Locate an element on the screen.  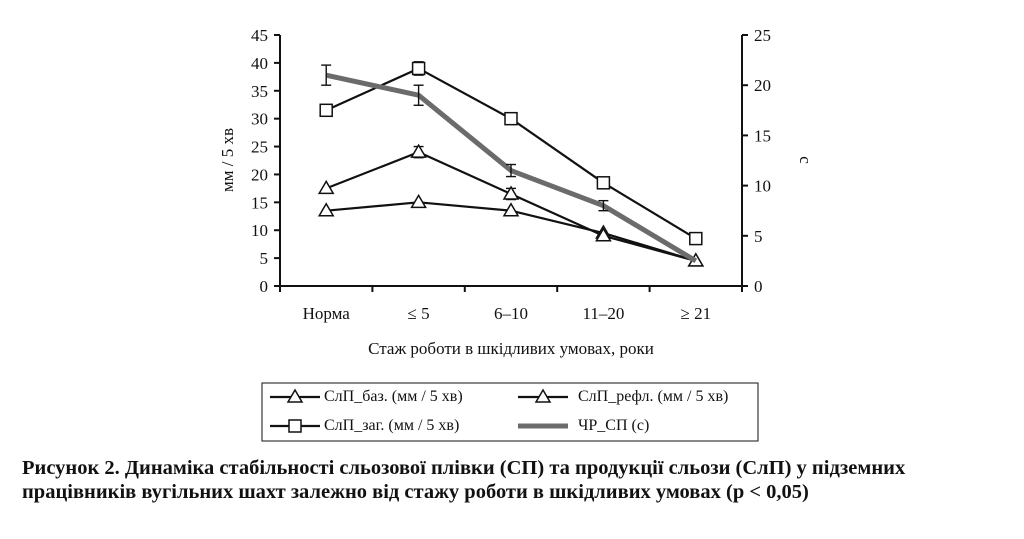
legend-label-slp-baz: СлП_баз. (мм / 5 хв) is located at coordinates (393, 396).